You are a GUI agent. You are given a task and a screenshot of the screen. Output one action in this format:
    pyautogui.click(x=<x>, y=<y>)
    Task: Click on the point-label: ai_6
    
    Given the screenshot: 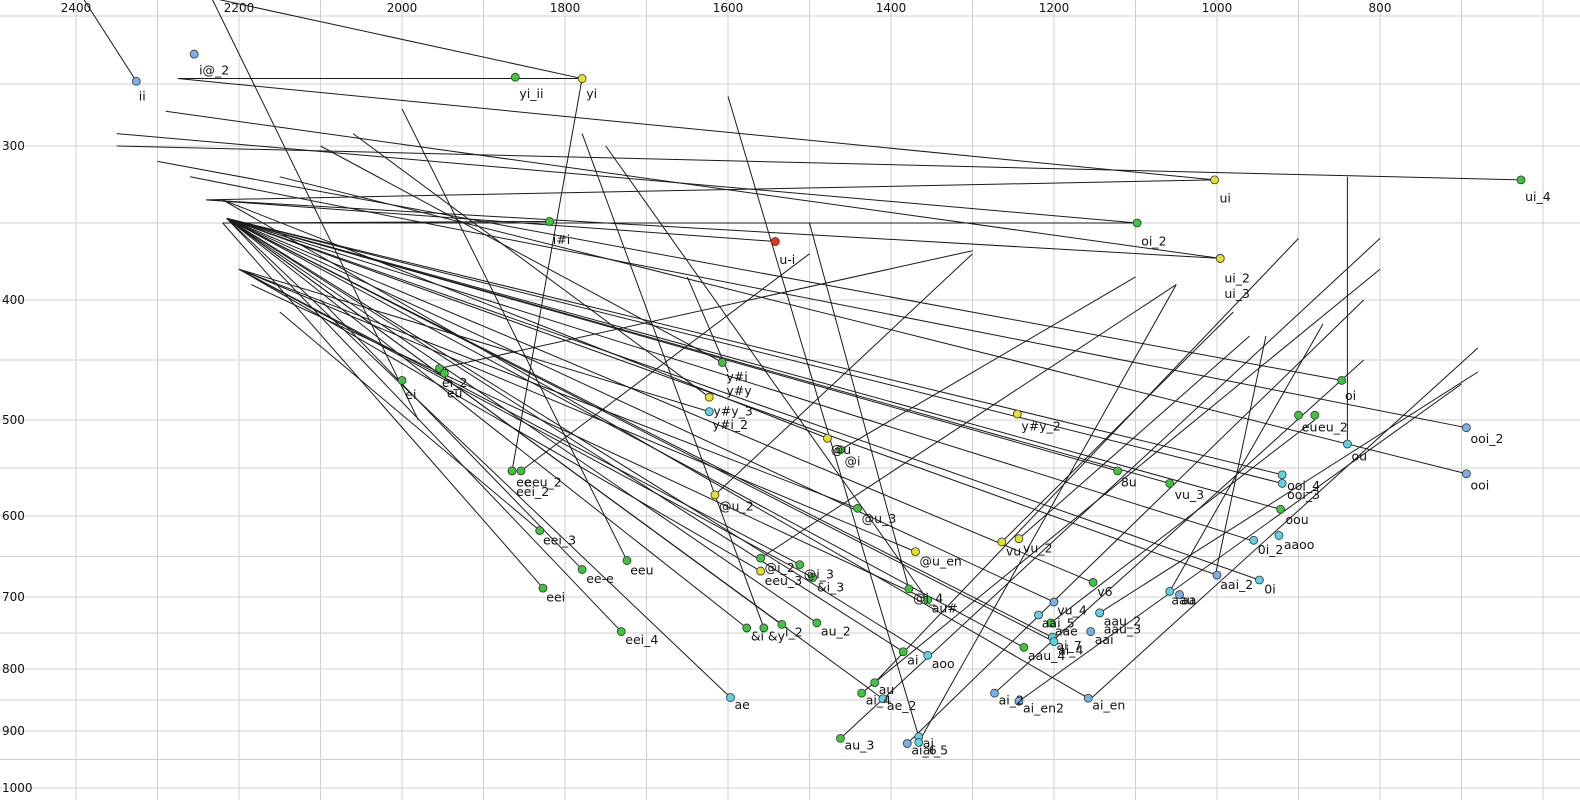 What is the action you would take?
    pyautogui.click(x=923, y=749)
    